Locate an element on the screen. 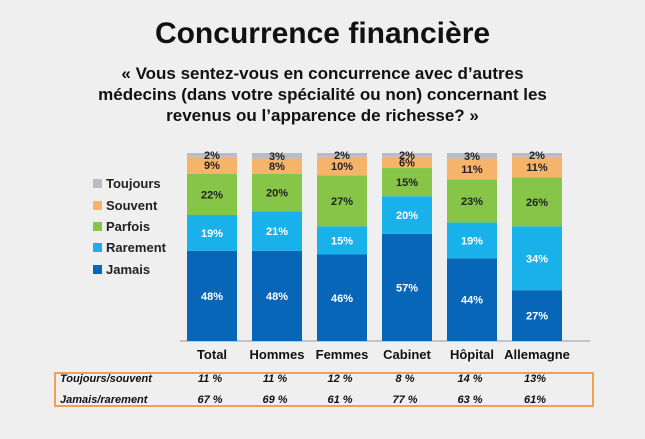 Image resolution: width=645 pixels, height=439 pixels. summary-row-label: Toujours/souvent is located at coordinates (106, 379).